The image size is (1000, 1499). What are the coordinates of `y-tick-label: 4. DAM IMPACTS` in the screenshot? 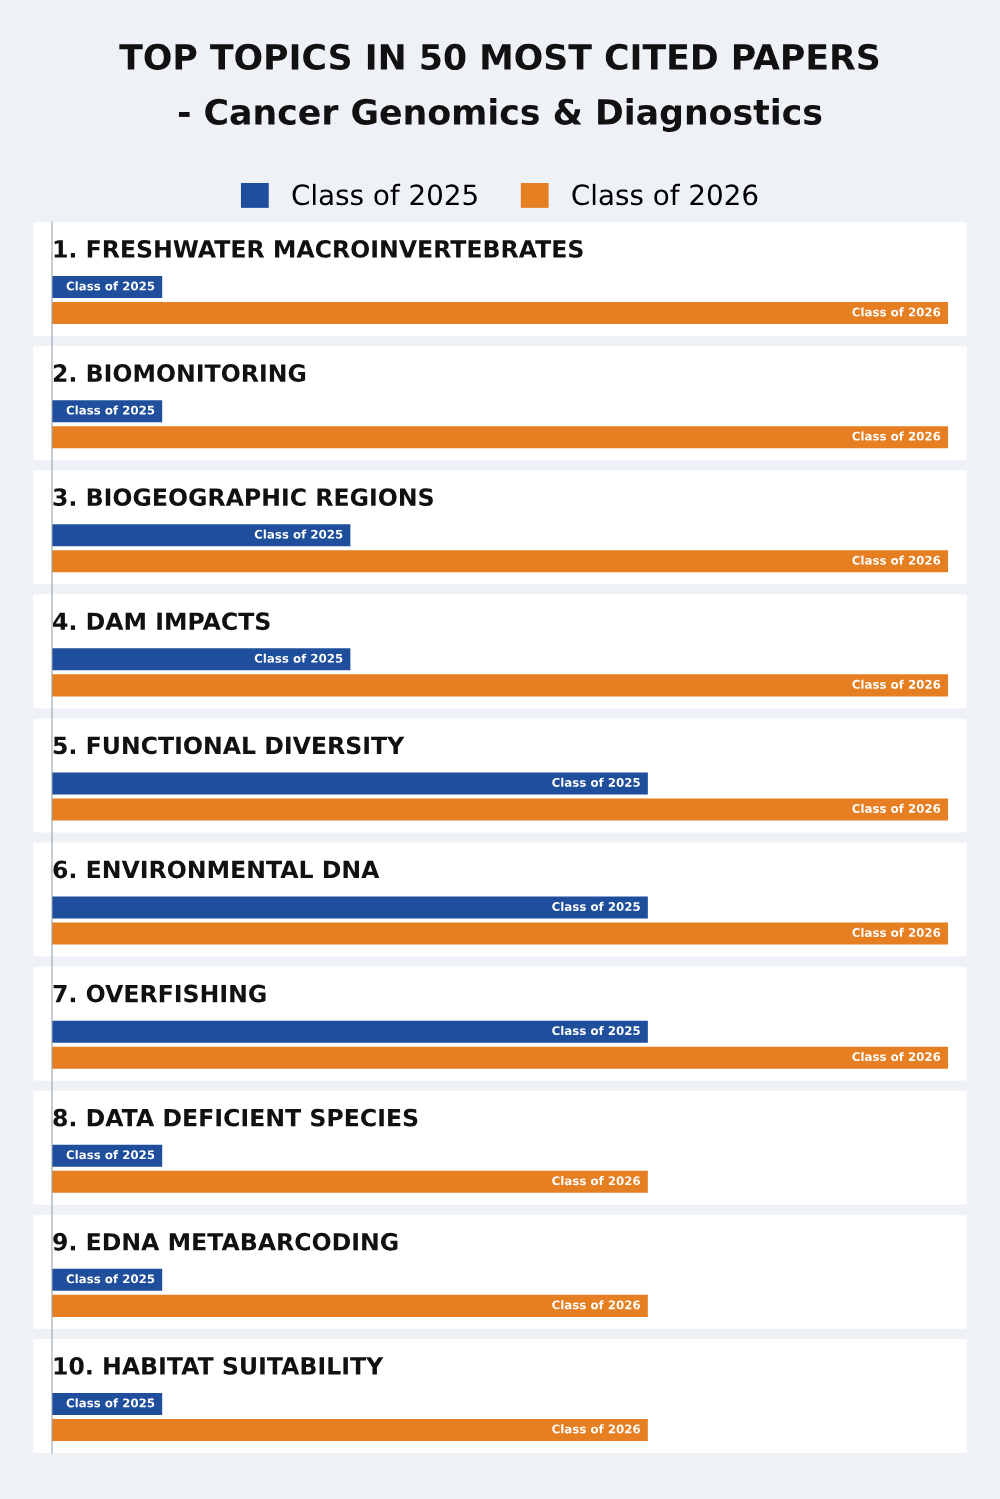 It's located at (161, 621).